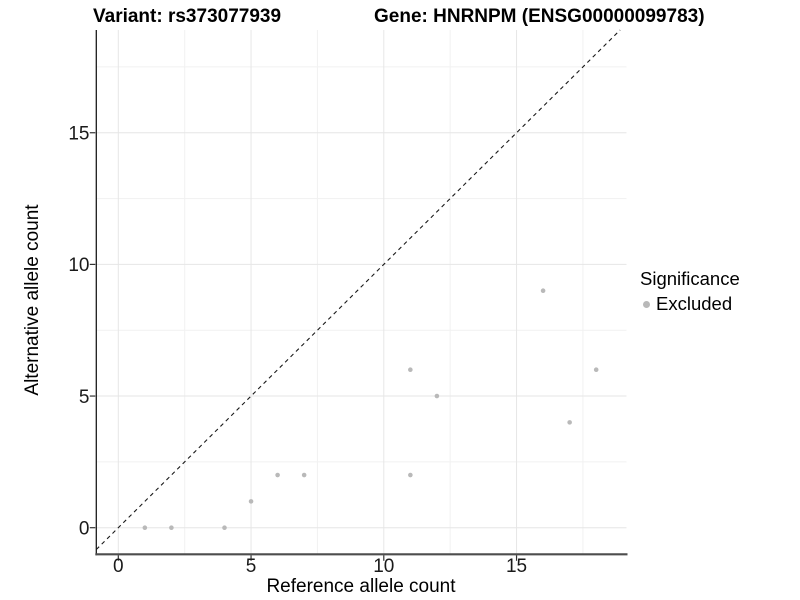  Describe the element at coordinates (539, 16) in the screenshot. I see `gene-title: Gene: HNRNPM (ENSG00000099783)` at that location.